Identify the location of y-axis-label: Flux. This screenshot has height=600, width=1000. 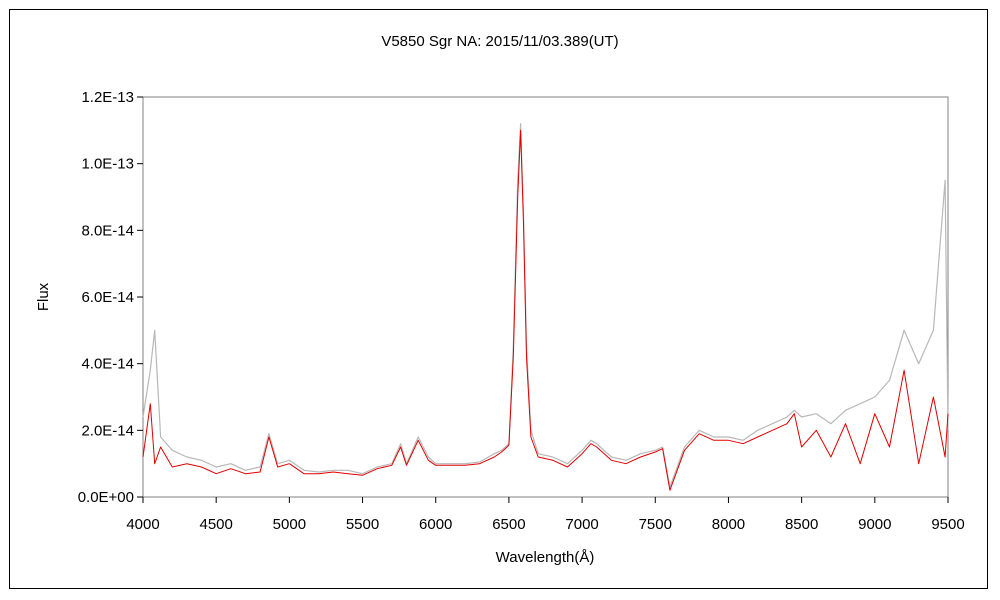
(43, 296).